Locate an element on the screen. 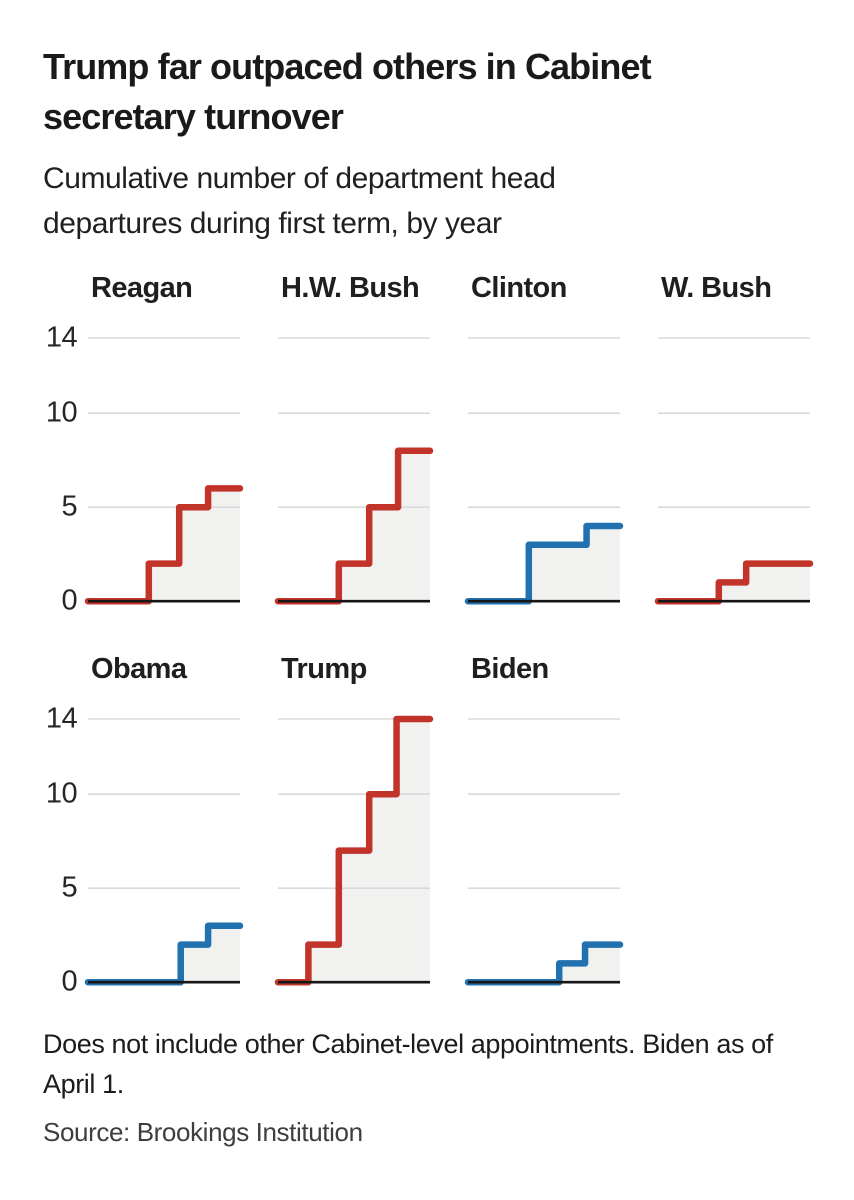  chart-subtitle-line1: Cumulative number of department head is located at coordinates (299, 178).